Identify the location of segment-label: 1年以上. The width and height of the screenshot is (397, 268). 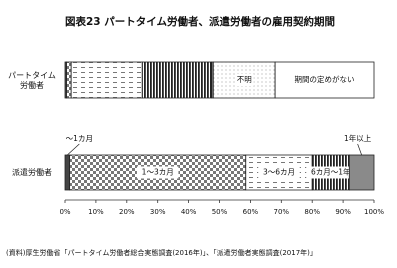
(358, 138).